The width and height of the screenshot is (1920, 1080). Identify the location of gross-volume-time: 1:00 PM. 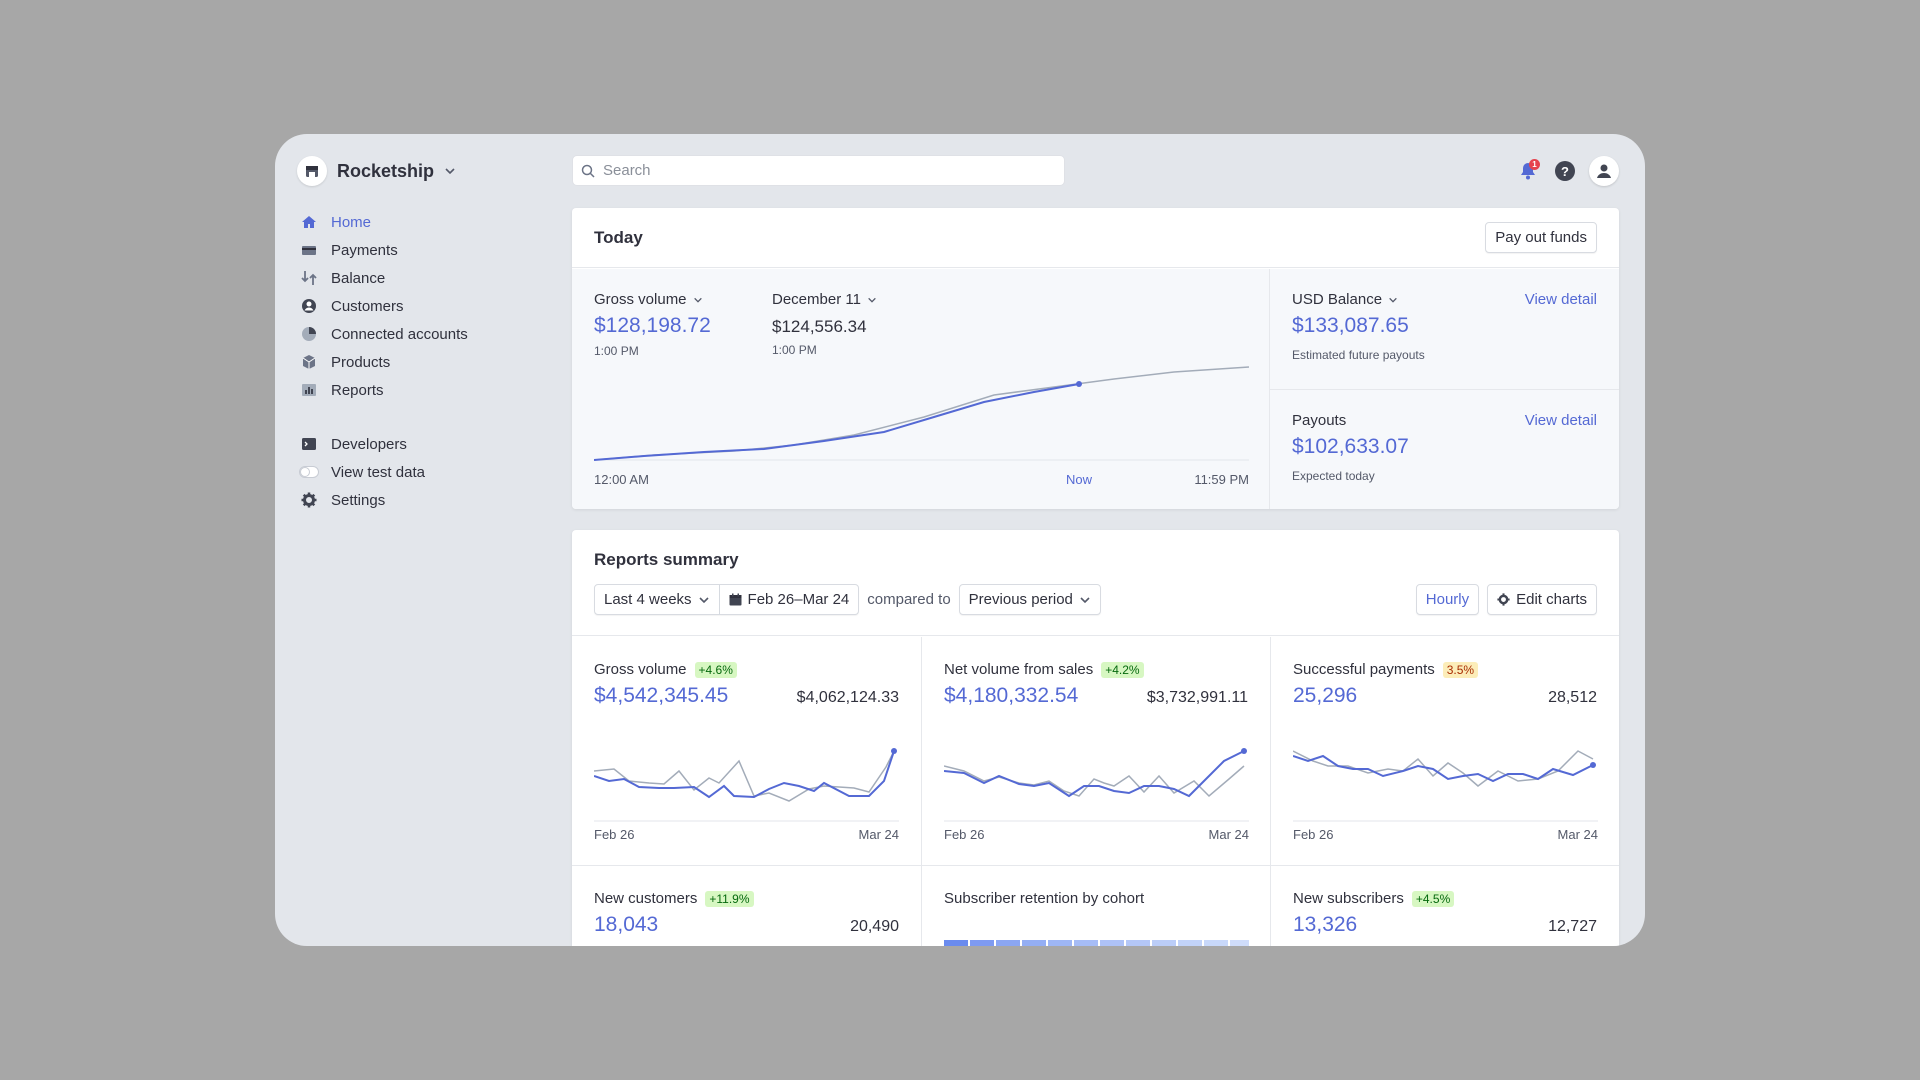
(616, 351).